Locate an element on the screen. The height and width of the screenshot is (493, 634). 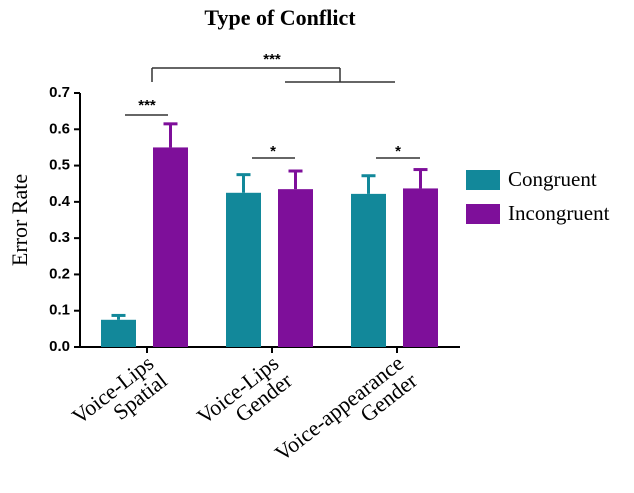
y-axis-label: Error Rate is located at coordinates (19, 220).